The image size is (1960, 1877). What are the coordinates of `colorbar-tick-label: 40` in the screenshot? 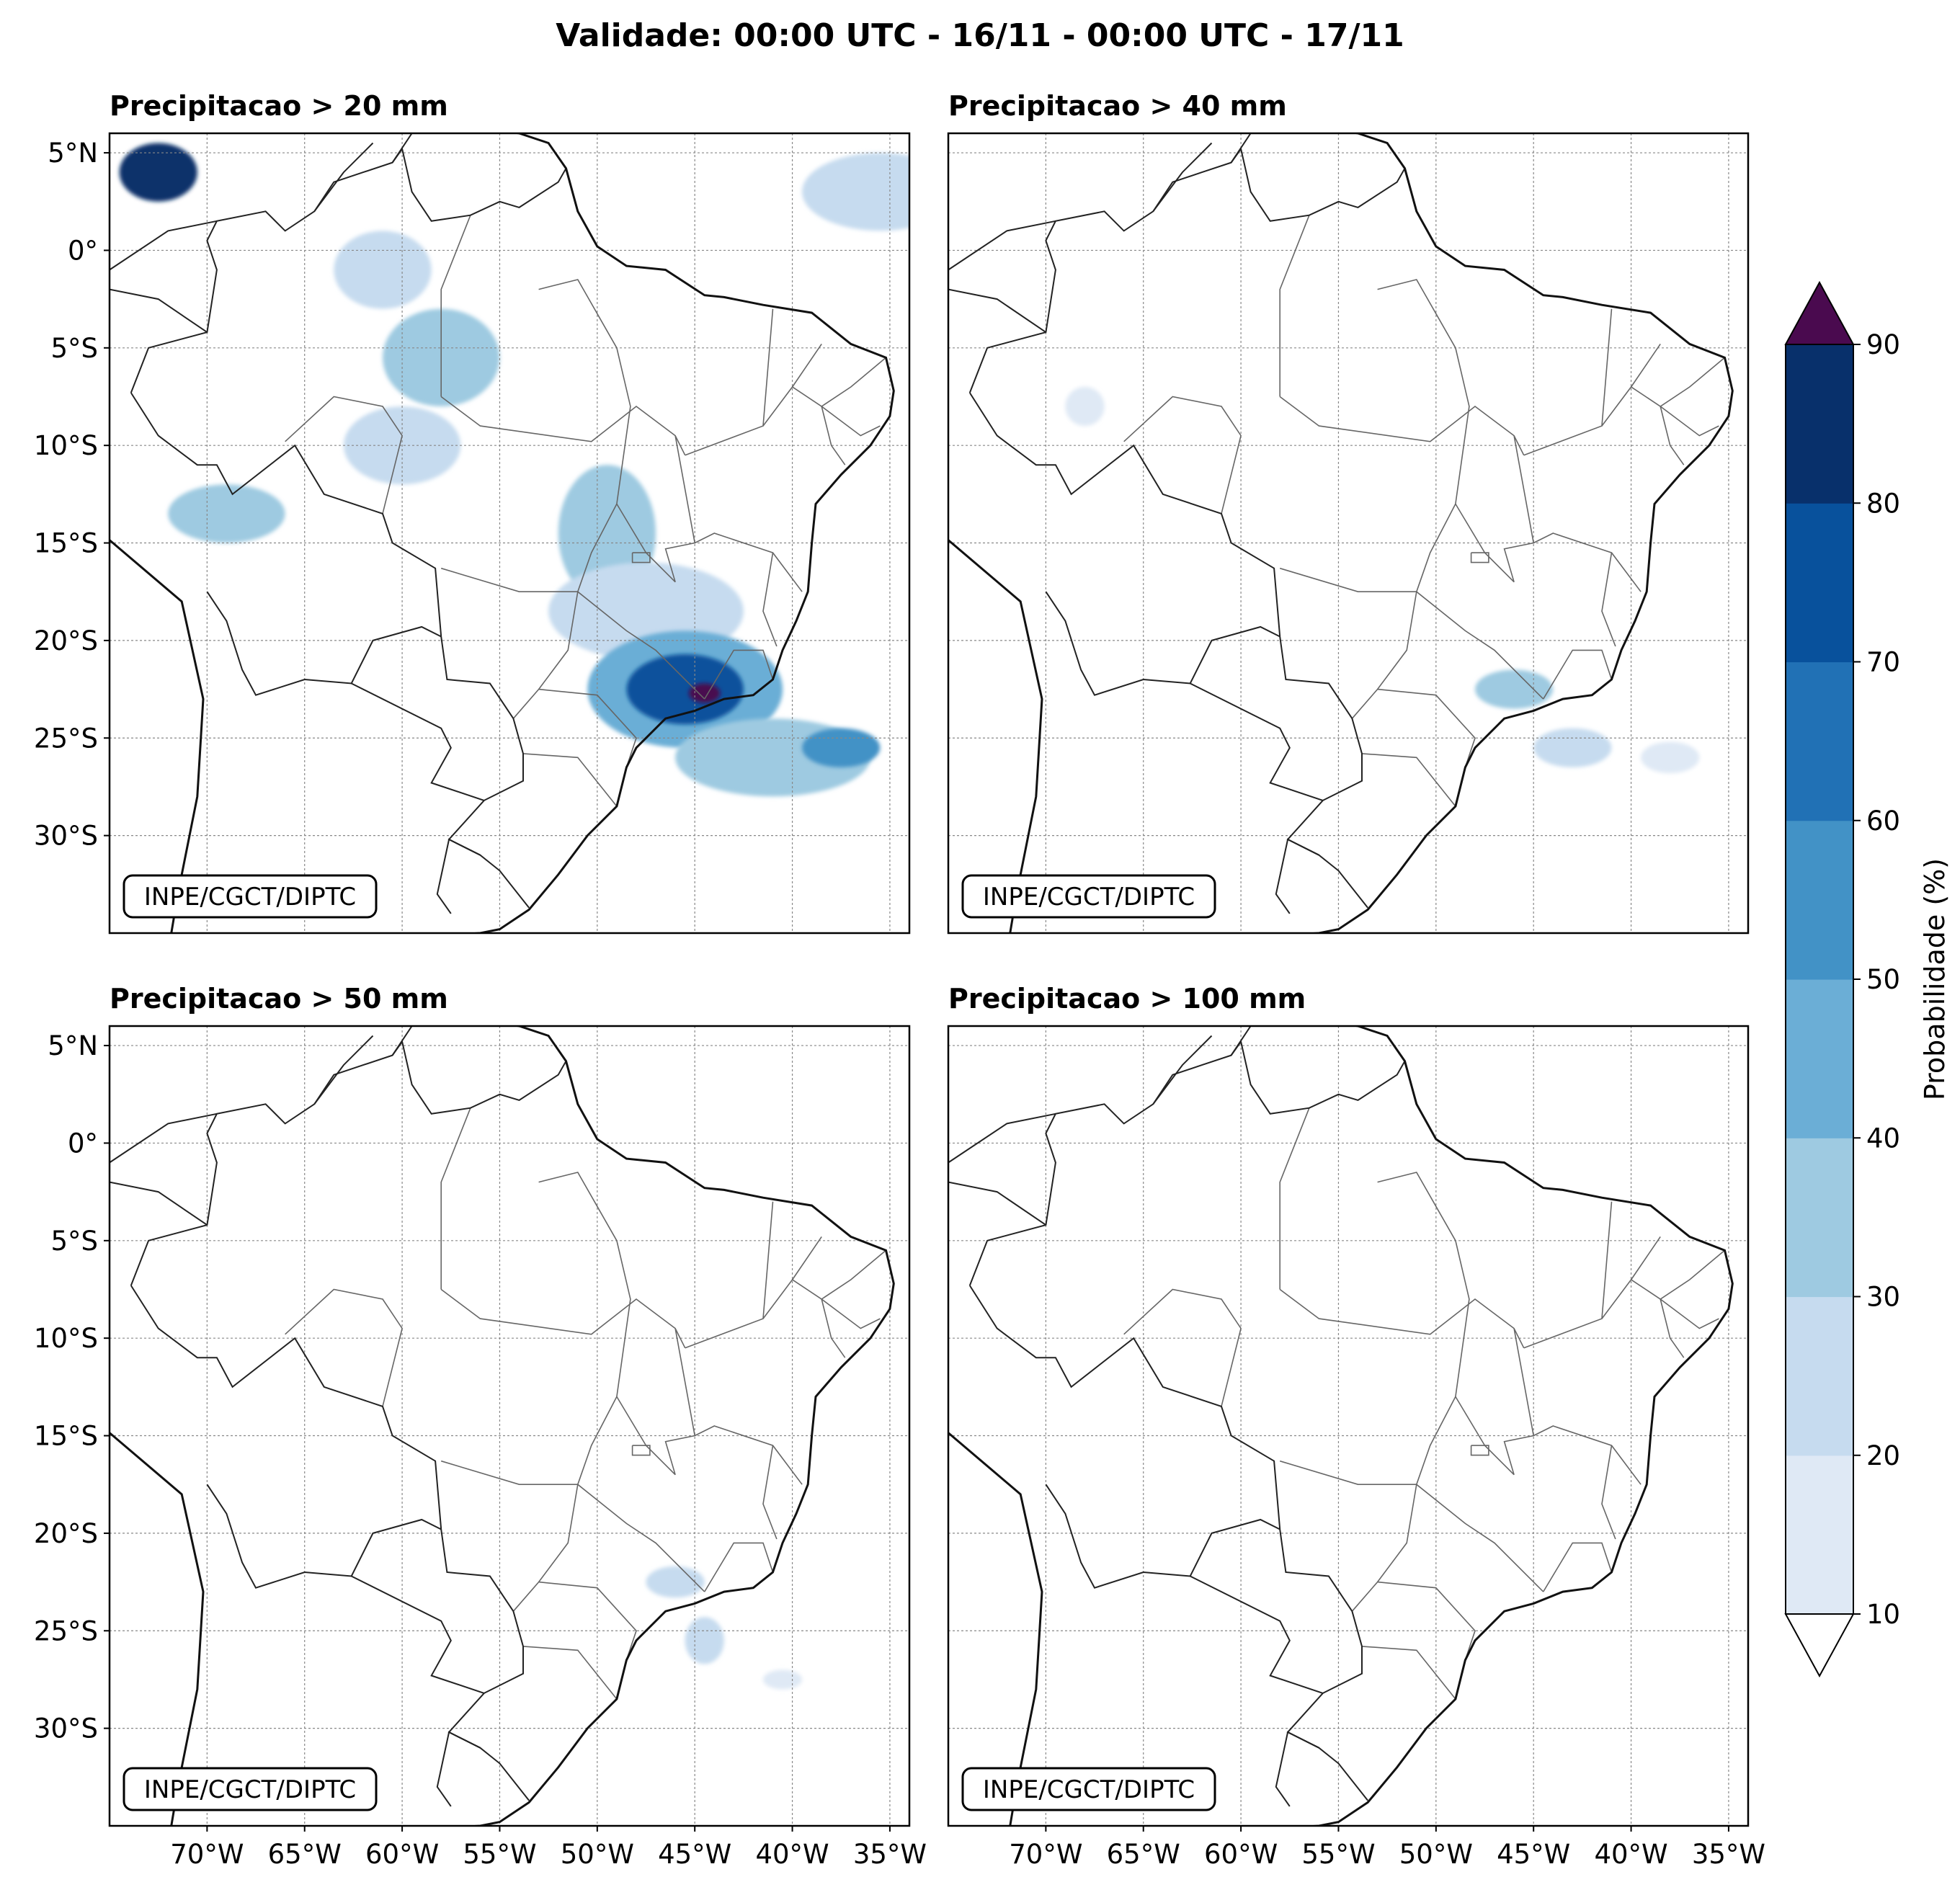 It's located at (1883, 1138).